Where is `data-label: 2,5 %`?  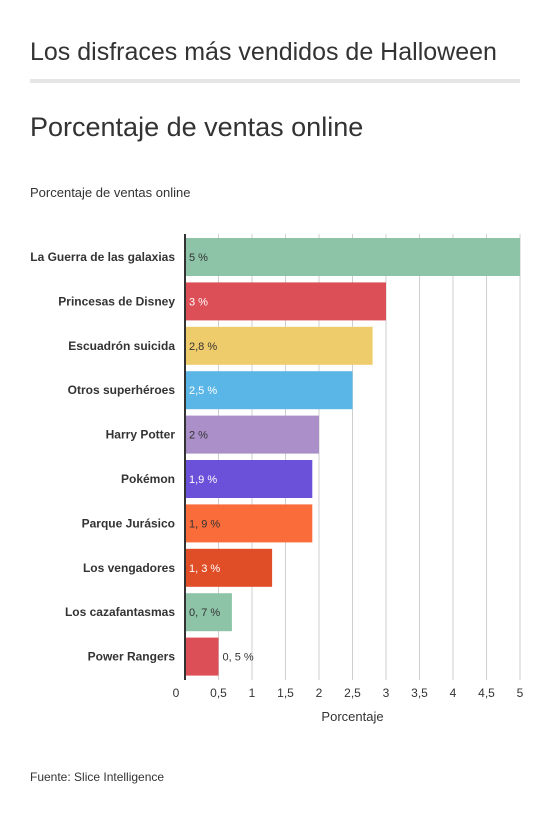 data-label: 2,5 % is located at coordinates (203, 391).